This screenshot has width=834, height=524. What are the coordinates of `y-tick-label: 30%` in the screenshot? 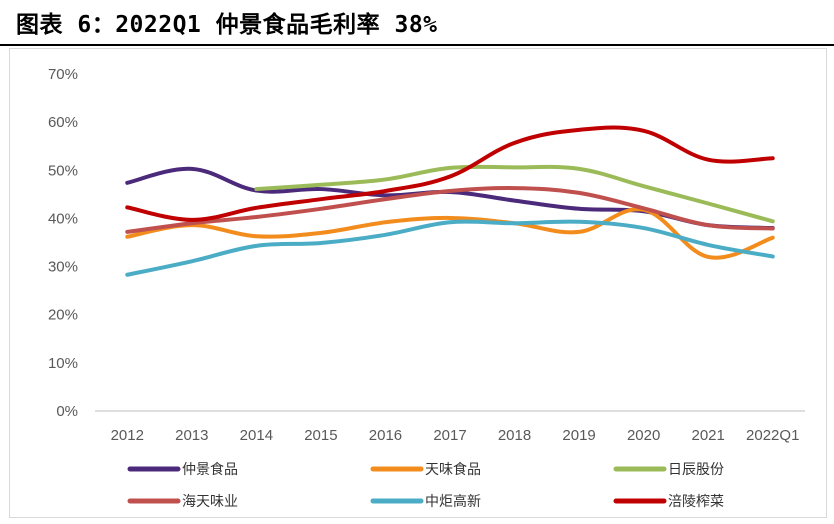 It's located at (63, 267).